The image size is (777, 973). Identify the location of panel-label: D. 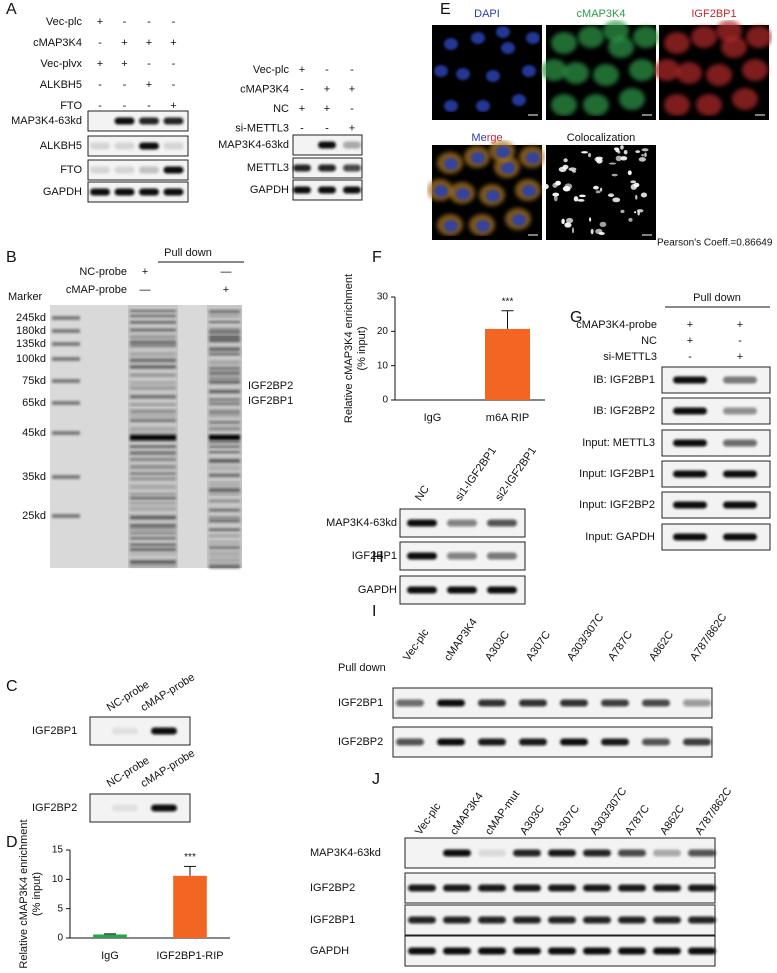
(12, 842).